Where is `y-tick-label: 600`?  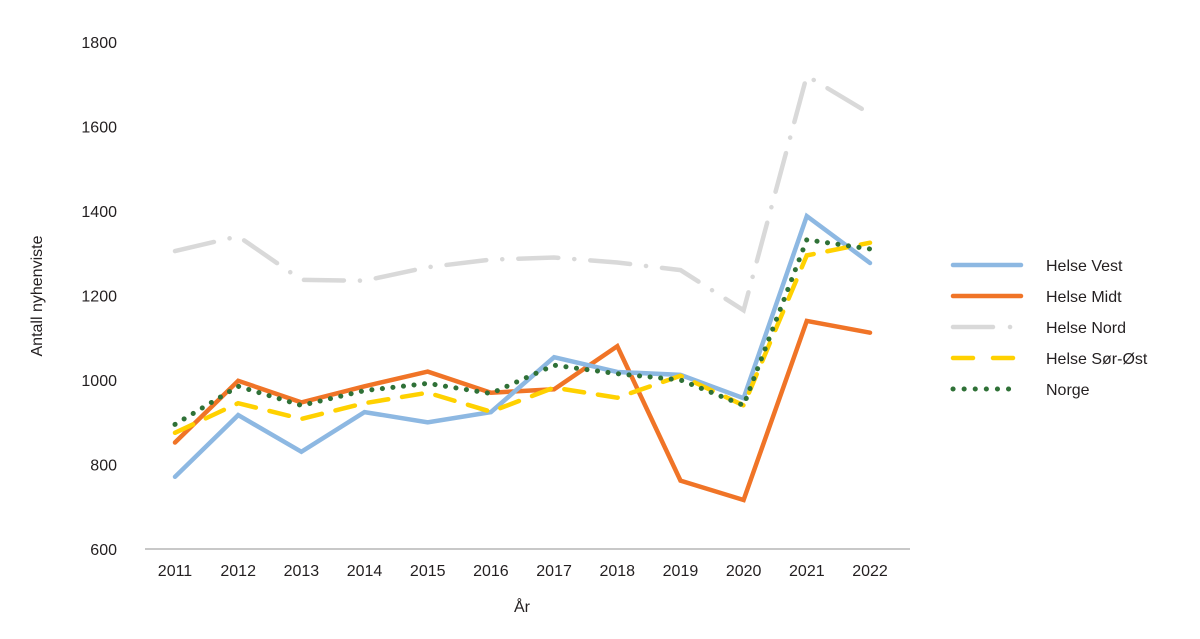
y-tick-label: 600 is located at coordinates (103, 550).